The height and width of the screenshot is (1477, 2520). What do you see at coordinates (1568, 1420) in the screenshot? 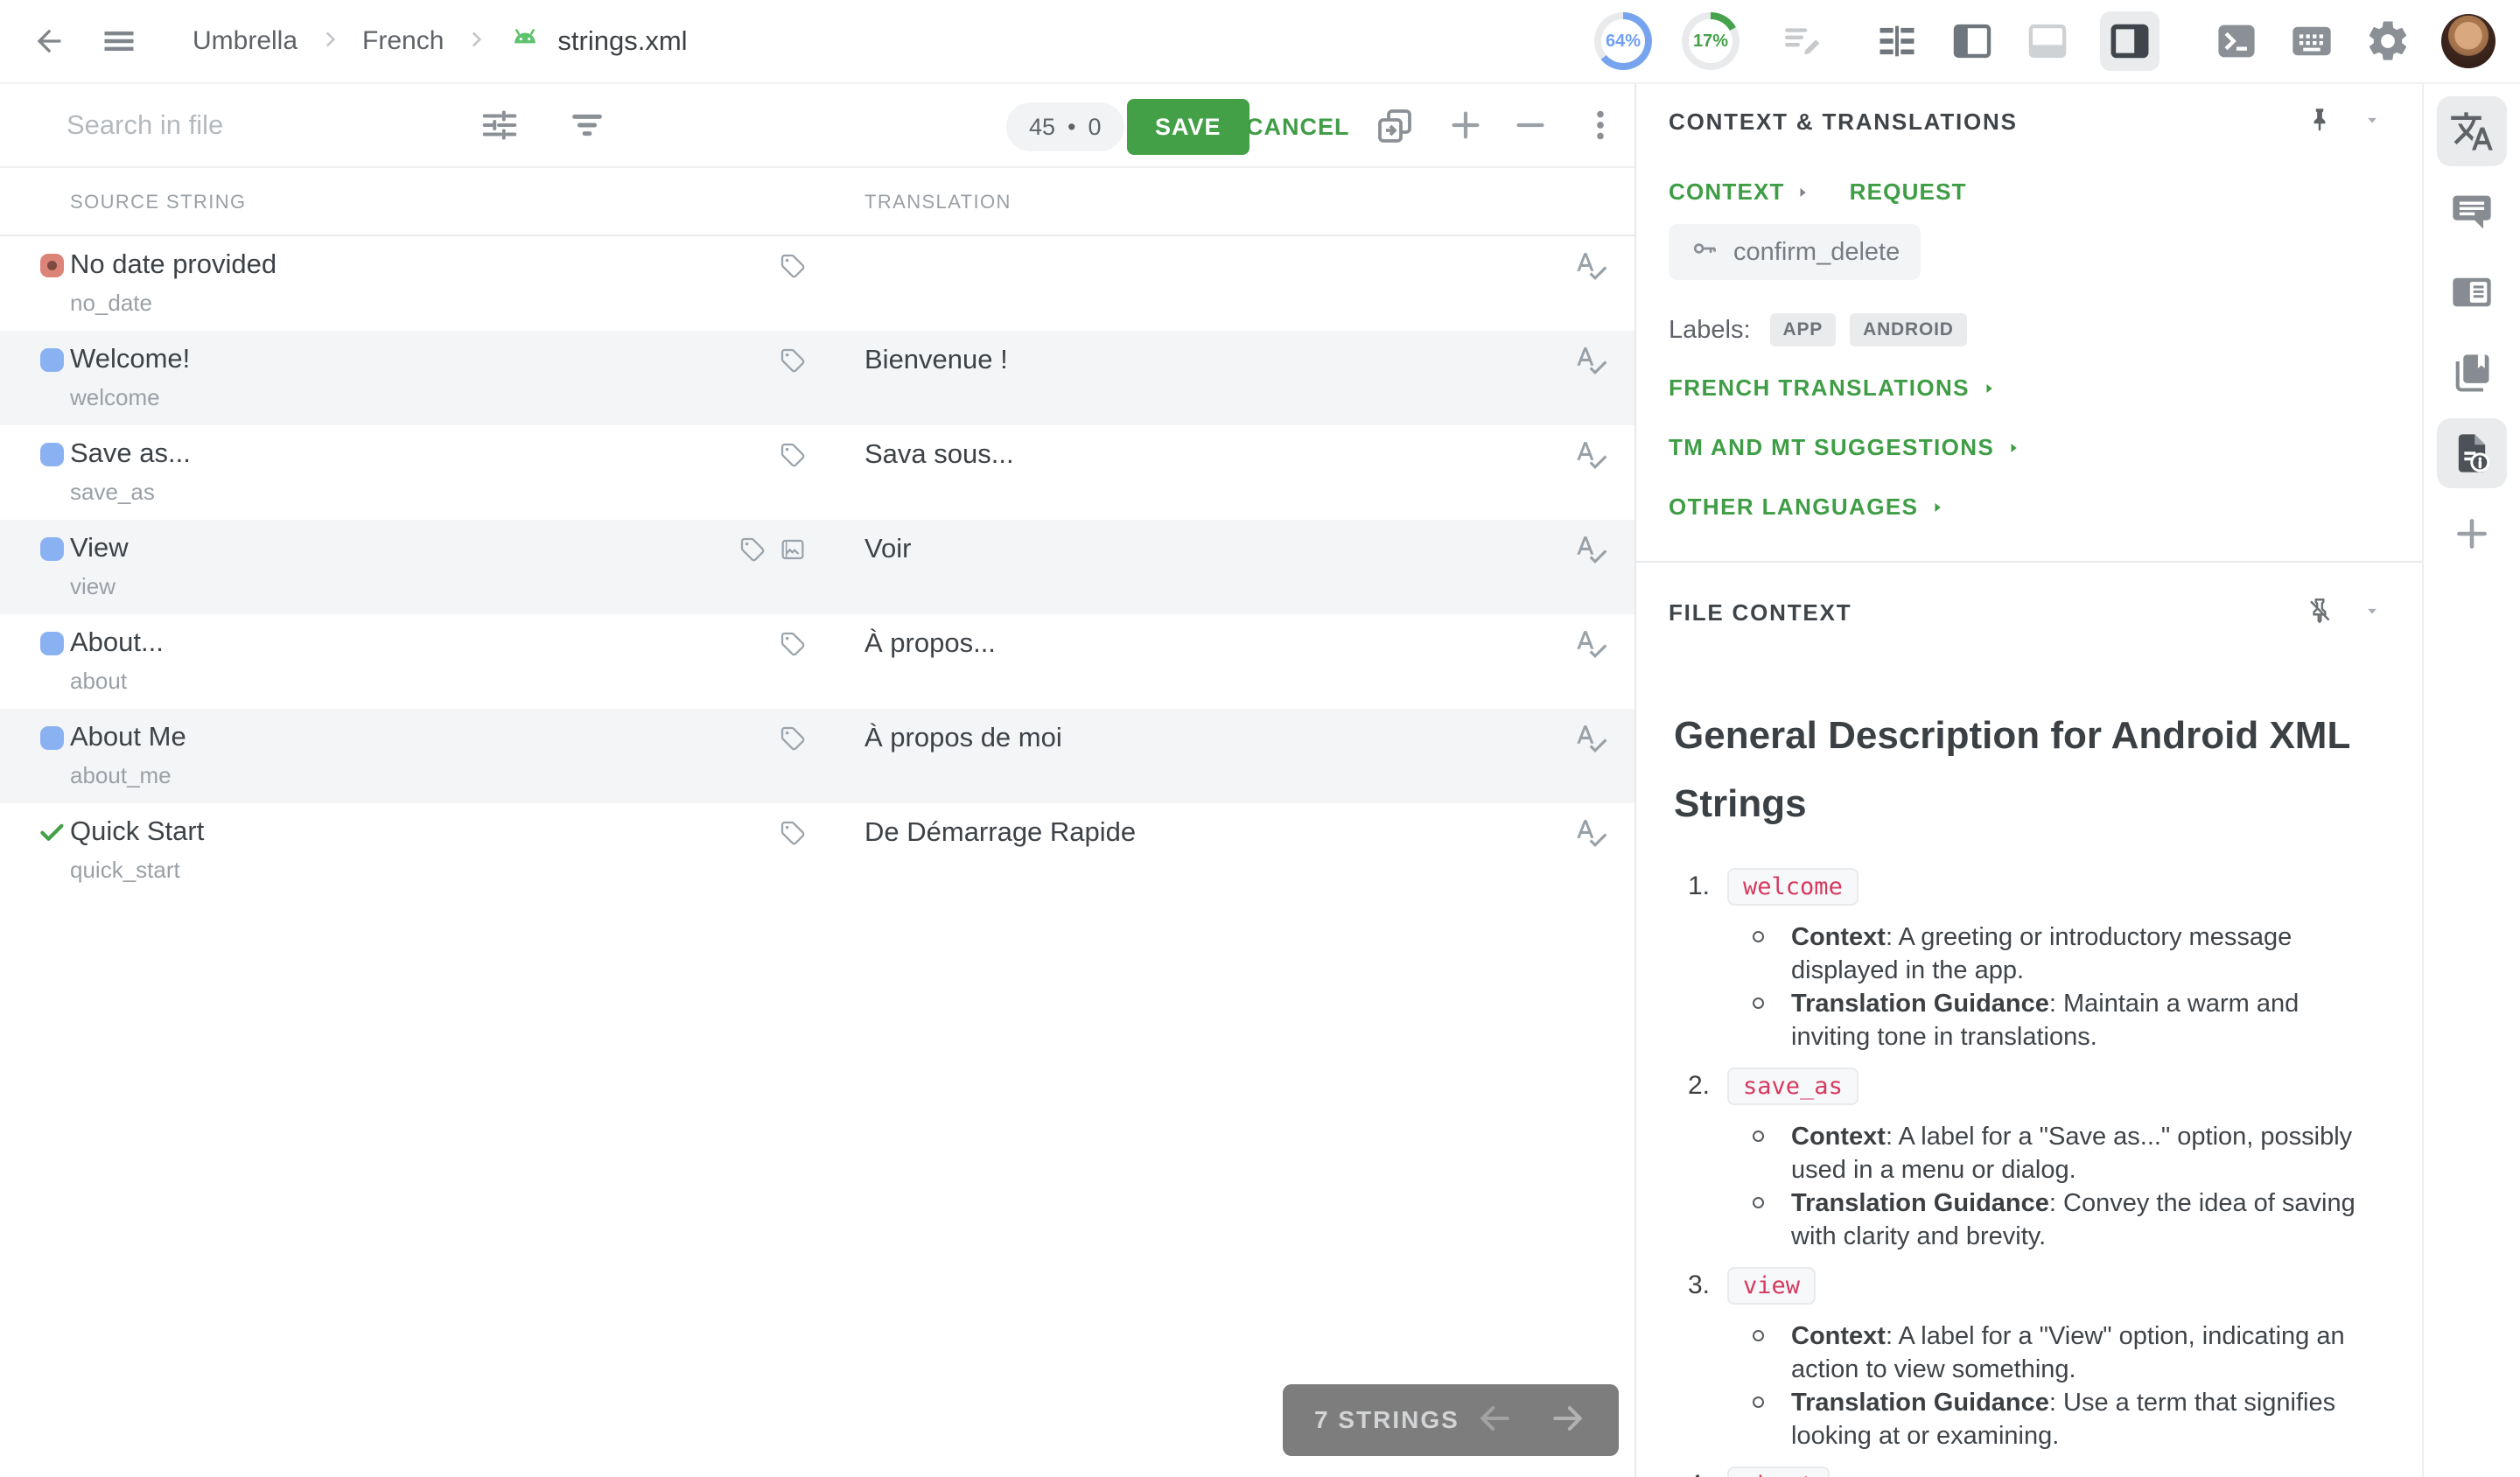
I see `next-page-icon` at bounding box center [1568, 1420].